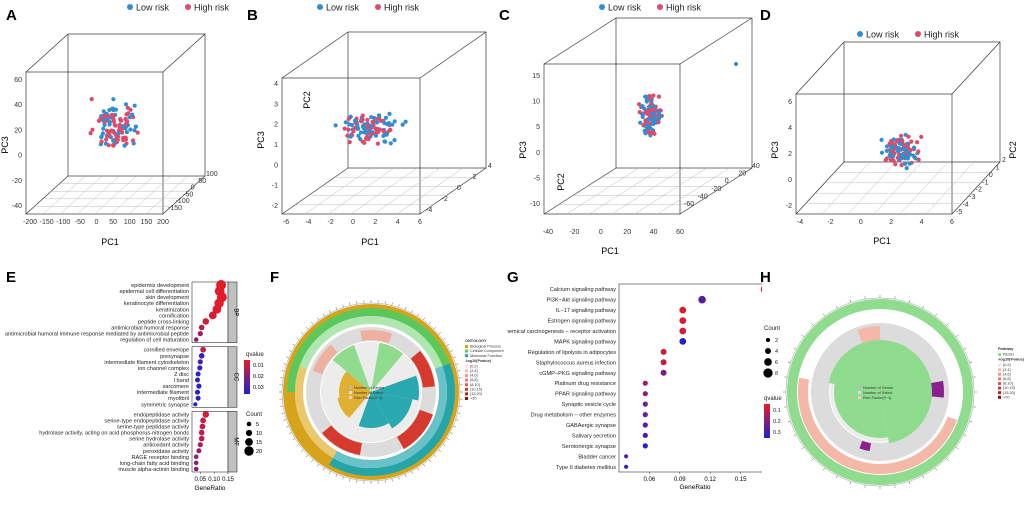 The image size is (1024, 520). What do you see at coordinates (594, 436) in the screenshot?
I see `pathway-label: Salivary secretion` at bounding box center [594, 436].